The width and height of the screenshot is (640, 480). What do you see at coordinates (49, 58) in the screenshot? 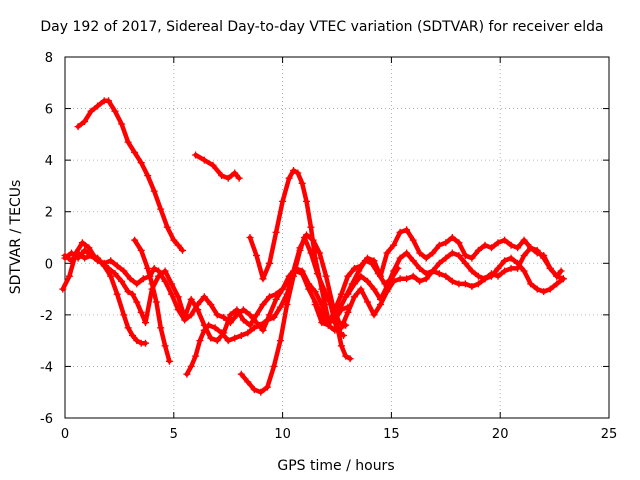
I see `y-tick-label: 8` at bounding box center [49, 58].